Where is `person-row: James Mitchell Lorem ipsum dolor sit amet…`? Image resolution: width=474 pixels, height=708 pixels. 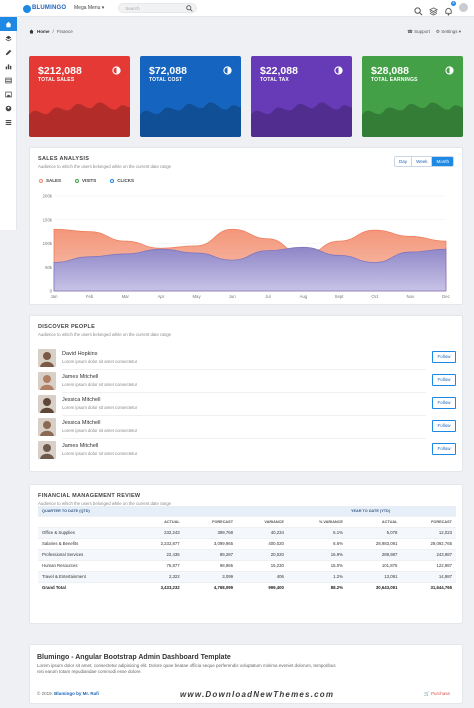 person-row: James Mitchell Lorem ipsum dolor sit amet… is located at coordinates (247, 382).